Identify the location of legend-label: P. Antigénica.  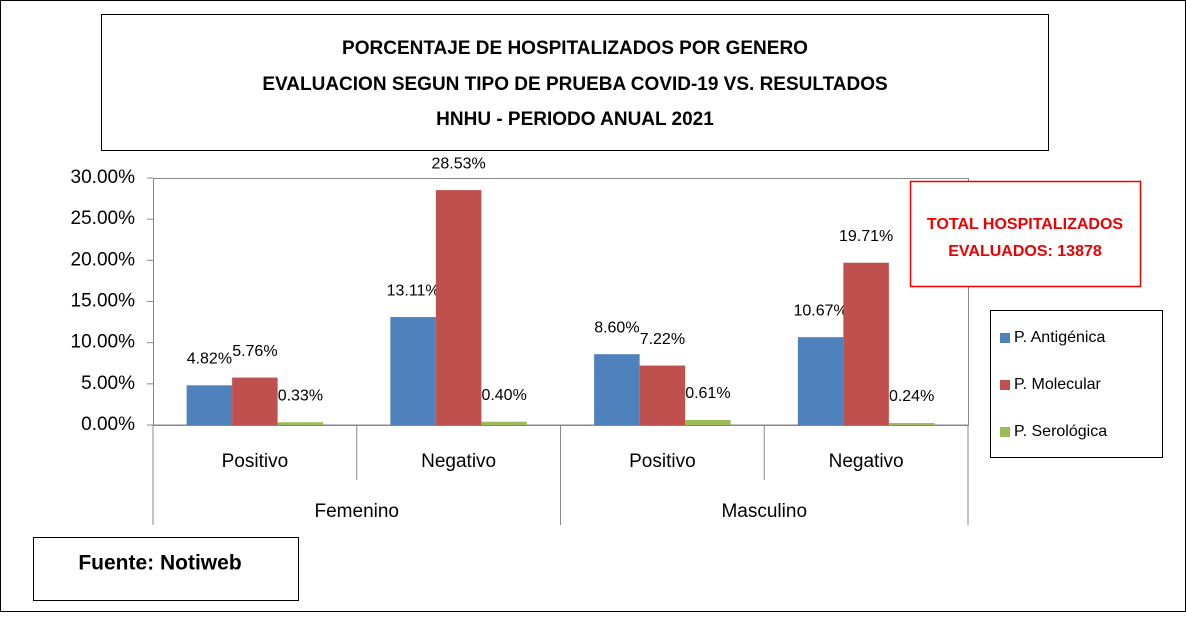
(1059, 337).